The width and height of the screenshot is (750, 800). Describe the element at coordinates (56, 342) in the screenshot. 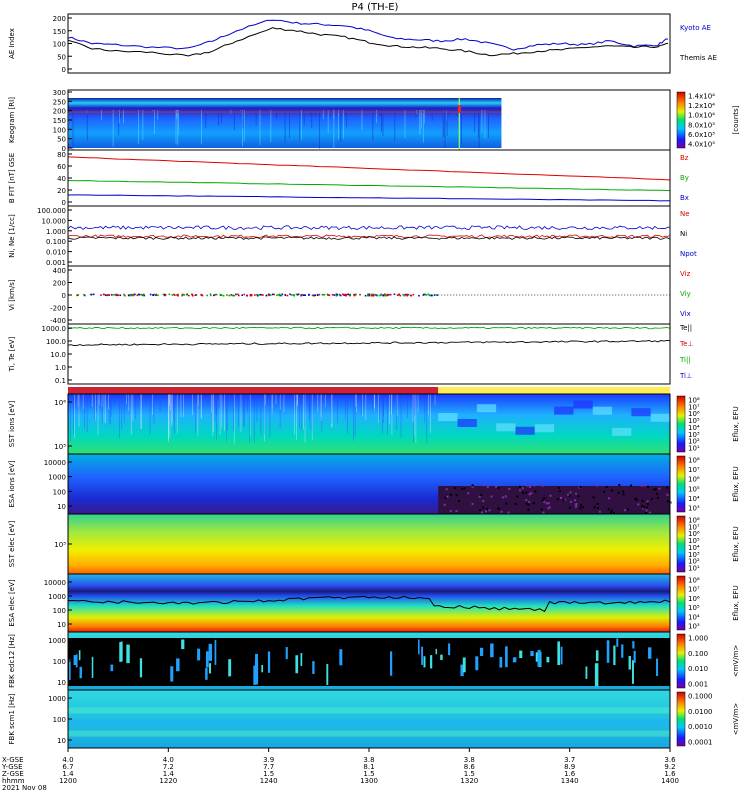

I see `temperature-ytick-label: 100.0` at that location.